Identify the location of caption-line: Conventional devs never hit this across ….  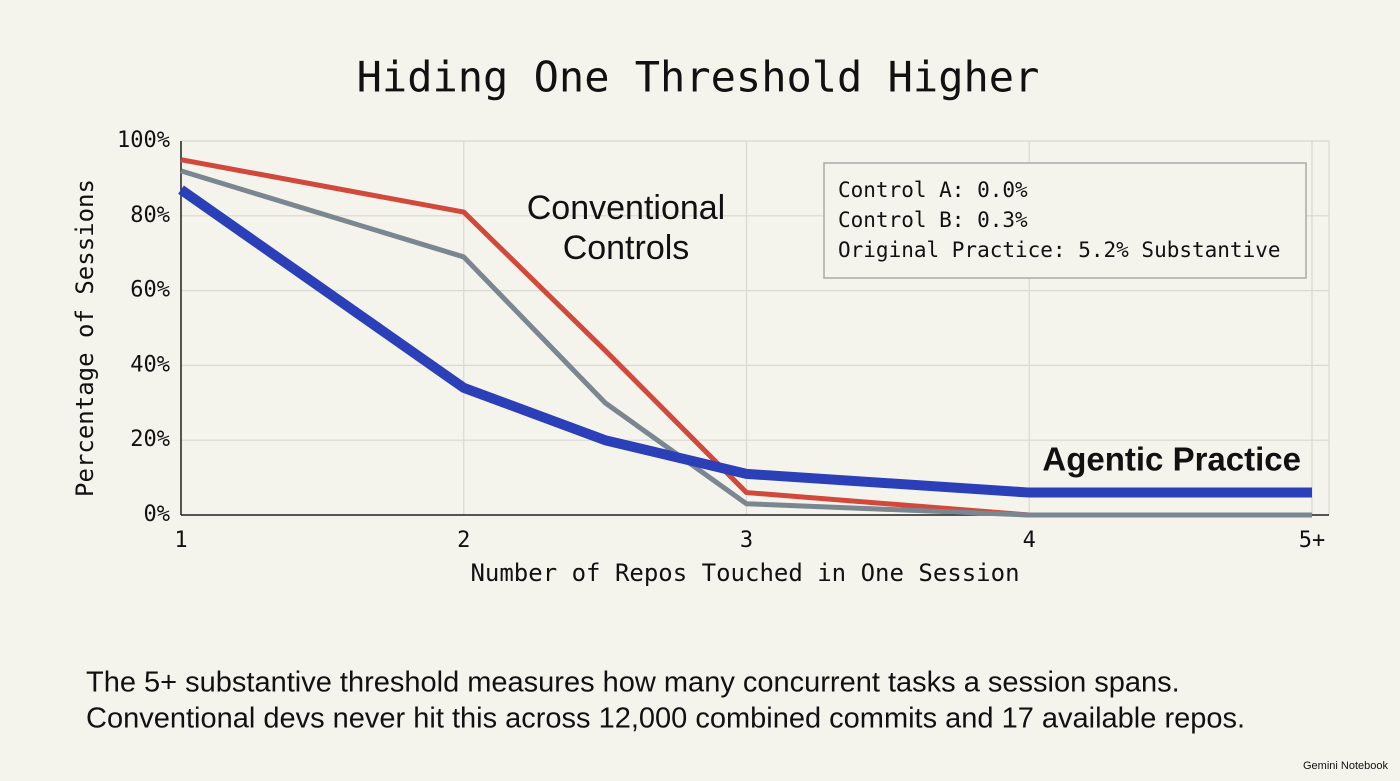
(665, 719).